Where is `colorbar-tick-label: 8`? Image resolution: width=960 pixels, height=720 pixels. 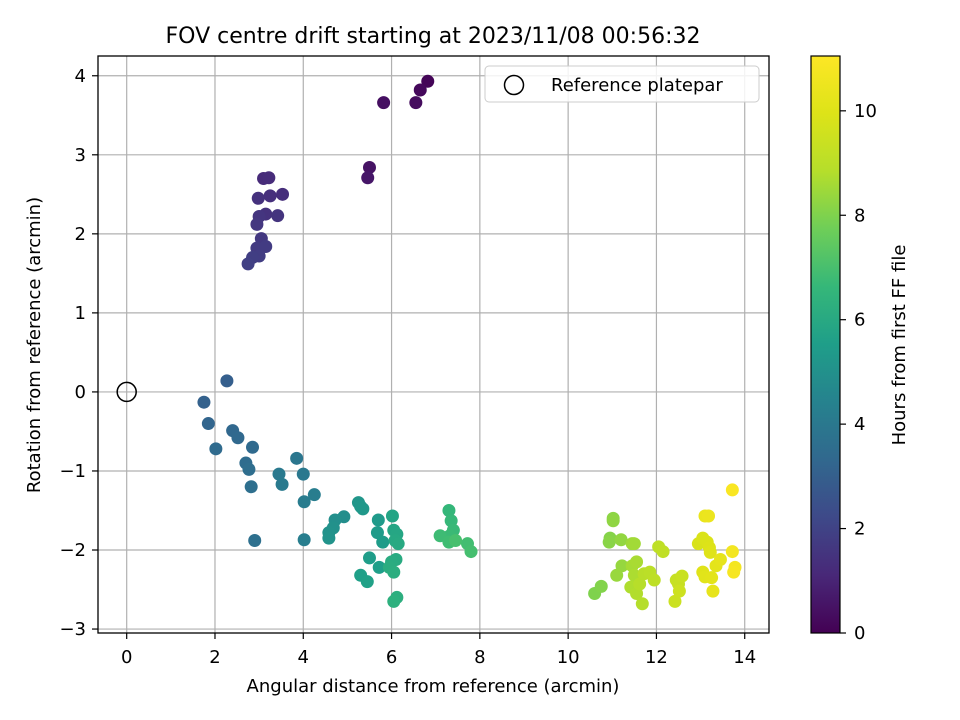 colorbar-tick-label: 8 is located at coordinates (859, 215).